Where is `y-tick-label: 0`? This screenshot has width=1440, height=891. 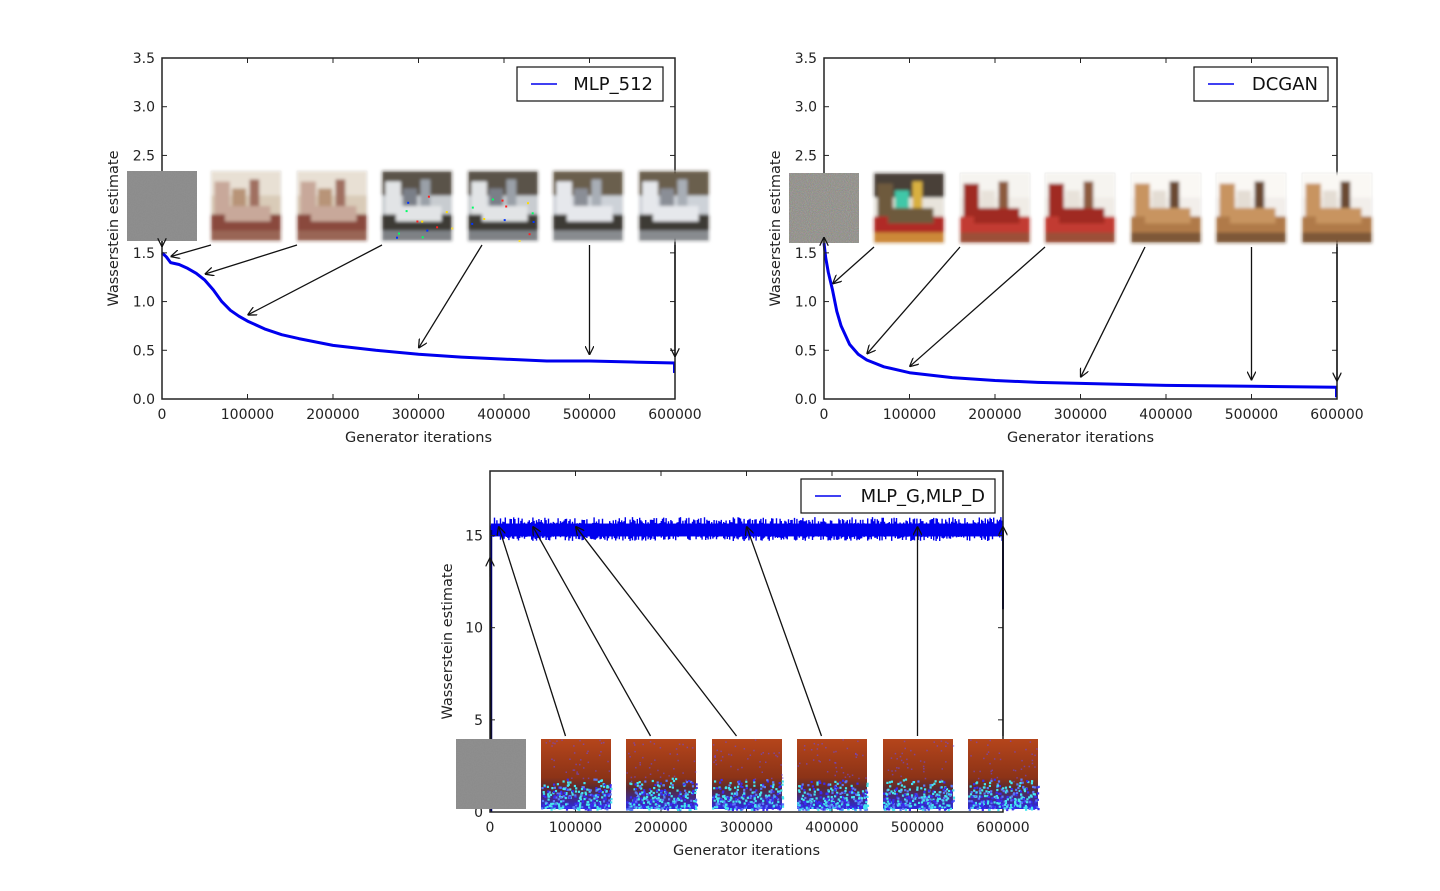
y-tick-label: 0 is located at coordinates (478, 813).